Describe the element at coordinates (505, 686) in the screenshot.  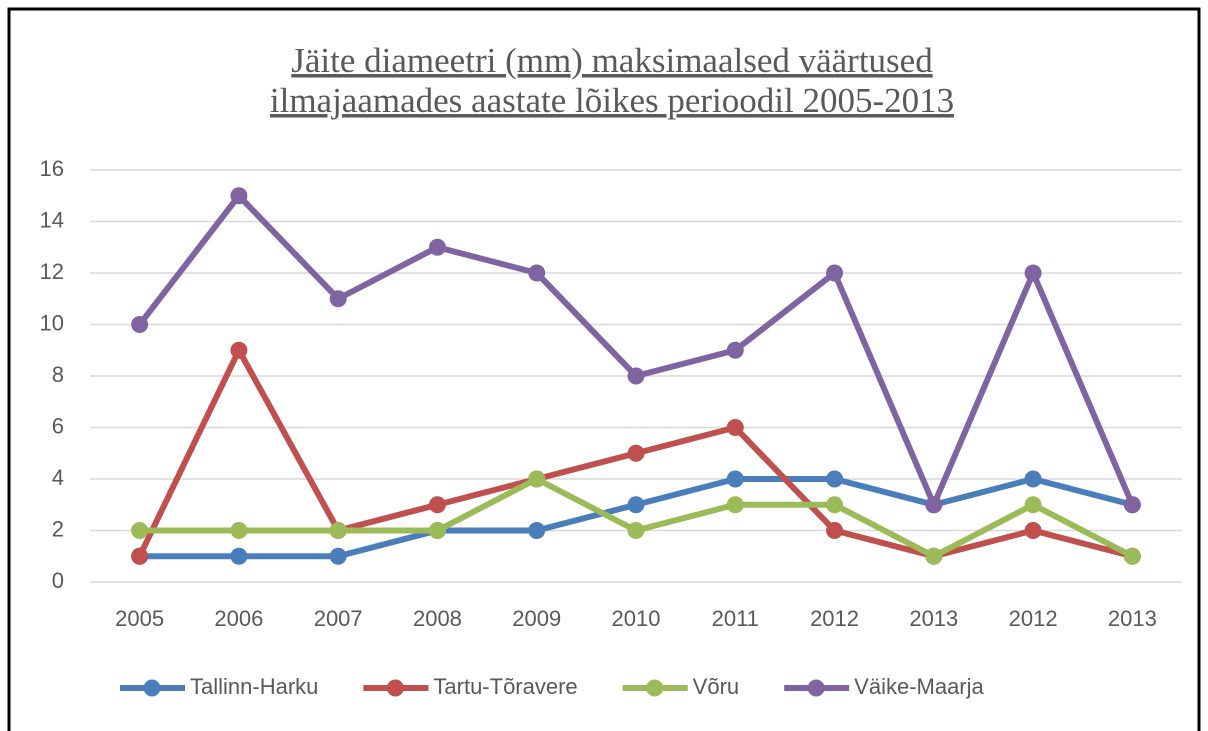
I see `legend-label: Tartu-Tõravere` at that location.